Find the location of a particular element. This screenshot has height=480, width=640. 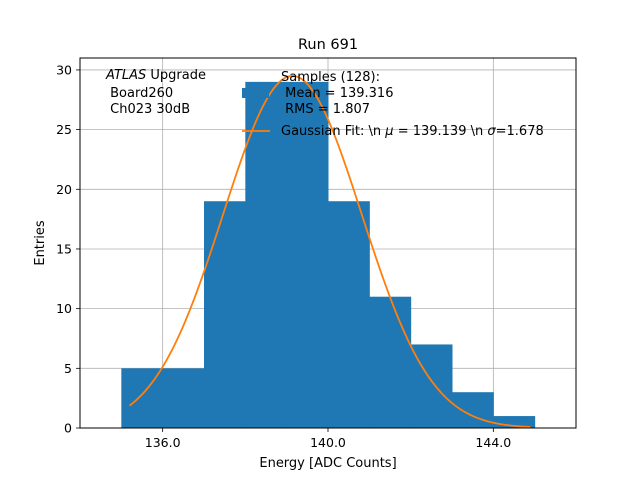

y-tick-label: 10 is located at coordinates (64, 308).